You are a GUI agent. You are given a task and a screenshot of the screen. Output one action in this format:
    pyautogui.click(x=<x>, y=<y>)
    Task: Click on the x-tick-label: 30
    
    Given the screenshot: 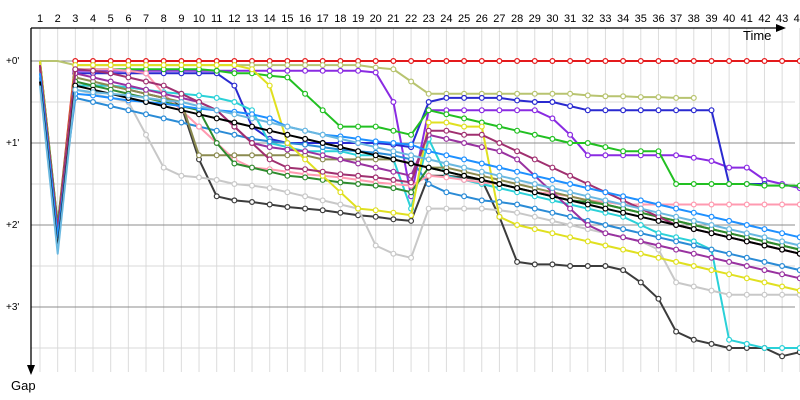 What is the action you would take?
    pyautogui.click(x=552, y=19)
    